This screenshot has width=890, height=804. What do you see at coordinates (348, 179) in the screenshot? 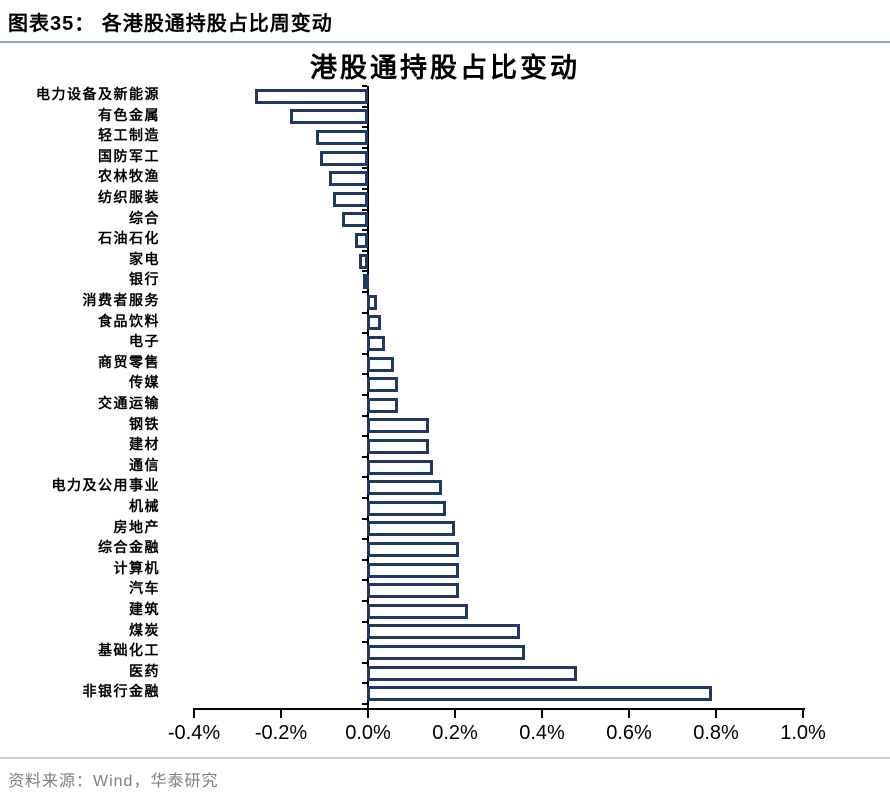
I see `bar-农林牧渔` at bounding box center [348, 179].